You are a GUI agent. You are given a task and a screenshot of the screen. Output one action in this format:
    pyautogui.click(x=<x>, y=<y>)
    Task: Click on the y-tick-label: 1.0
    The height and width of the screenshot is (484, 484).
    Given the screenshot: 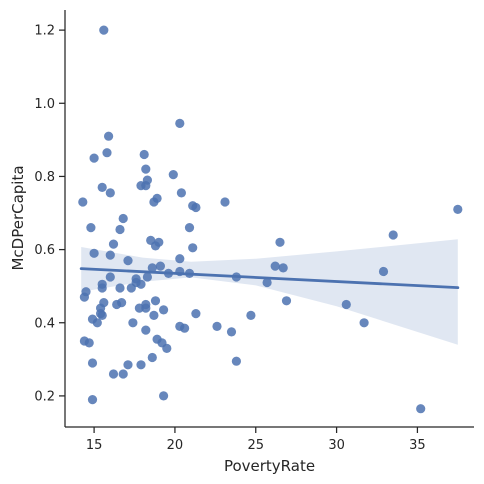 What is the action you would take?
    pyautogui.click(x=44, y=104)
    